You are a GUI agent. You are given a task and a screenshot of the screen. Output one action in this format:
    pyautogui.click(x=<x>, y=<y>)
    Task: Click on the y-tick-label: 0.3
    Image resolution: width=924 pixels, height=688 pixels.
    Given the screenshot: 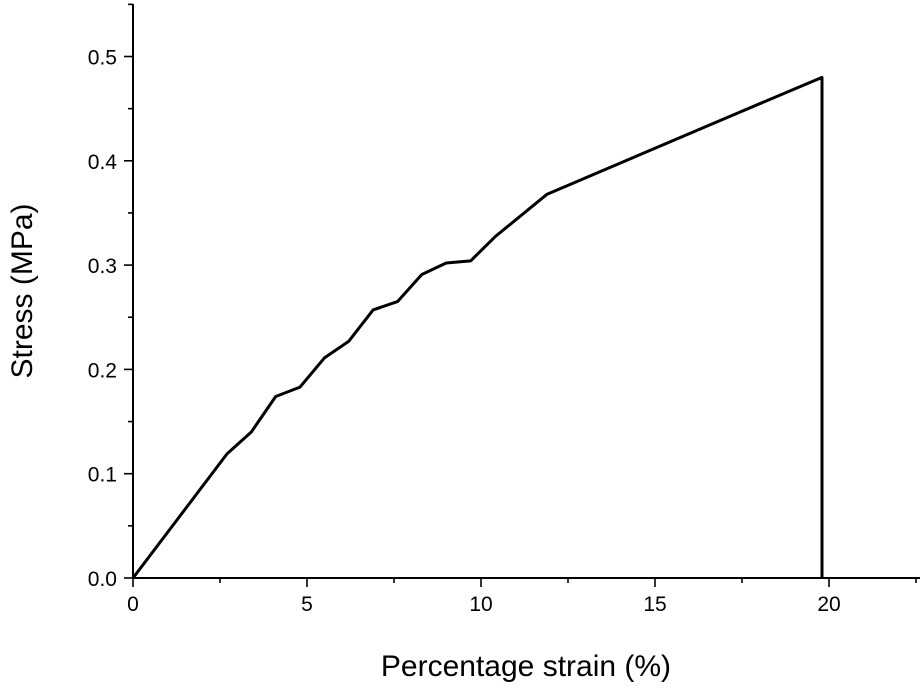 What is the action you would take?
    pyautogui.click(x=102, y=266)
    